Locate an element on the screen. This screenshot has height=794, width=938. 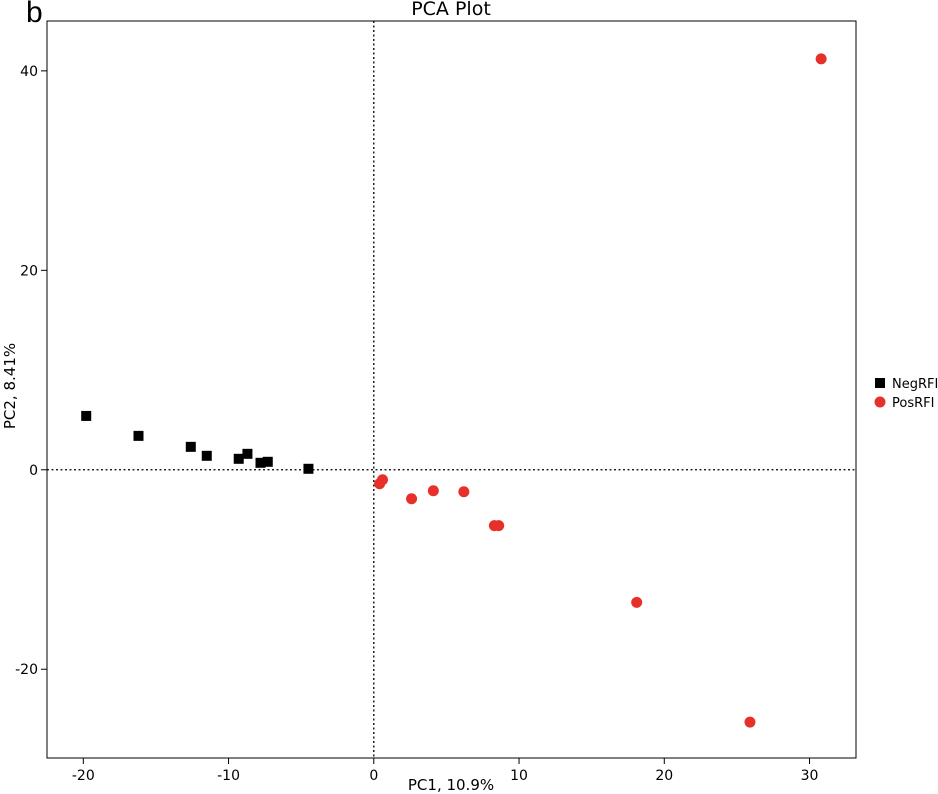
x-tick-label: -20 is located at coordinates (83, 776).